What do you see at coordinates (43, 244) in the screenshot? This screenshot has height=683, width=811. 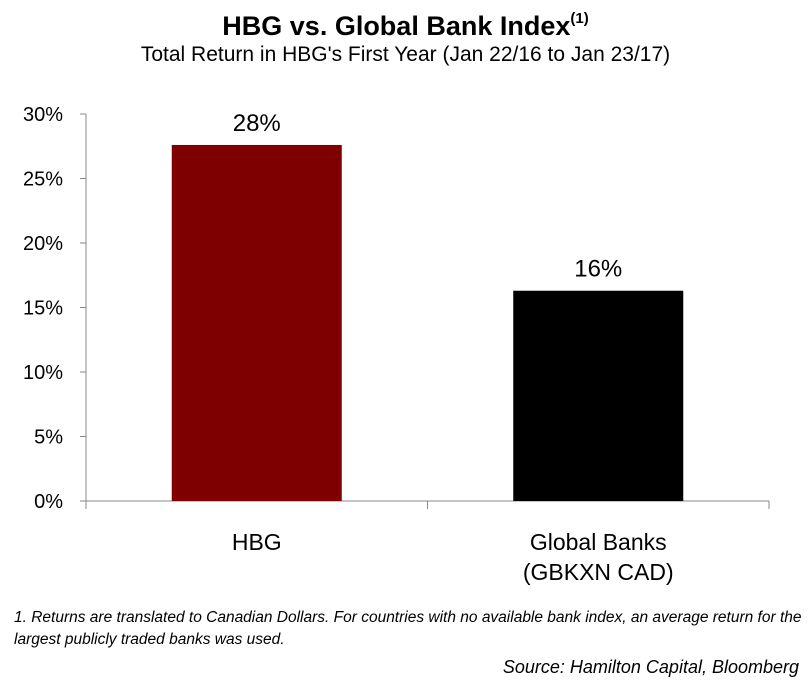 I see `y-tick-label: 20%` at bounding box center [43, 244].